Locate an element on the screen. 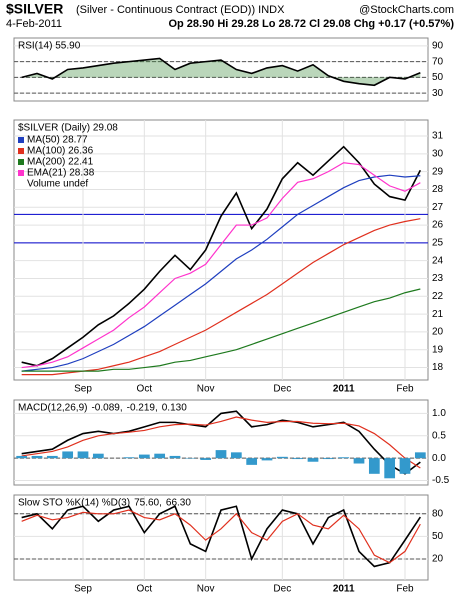 The height and width of the screenshot is (605, 459). y-tick-label: 21 is located at coordinates (438, 314).